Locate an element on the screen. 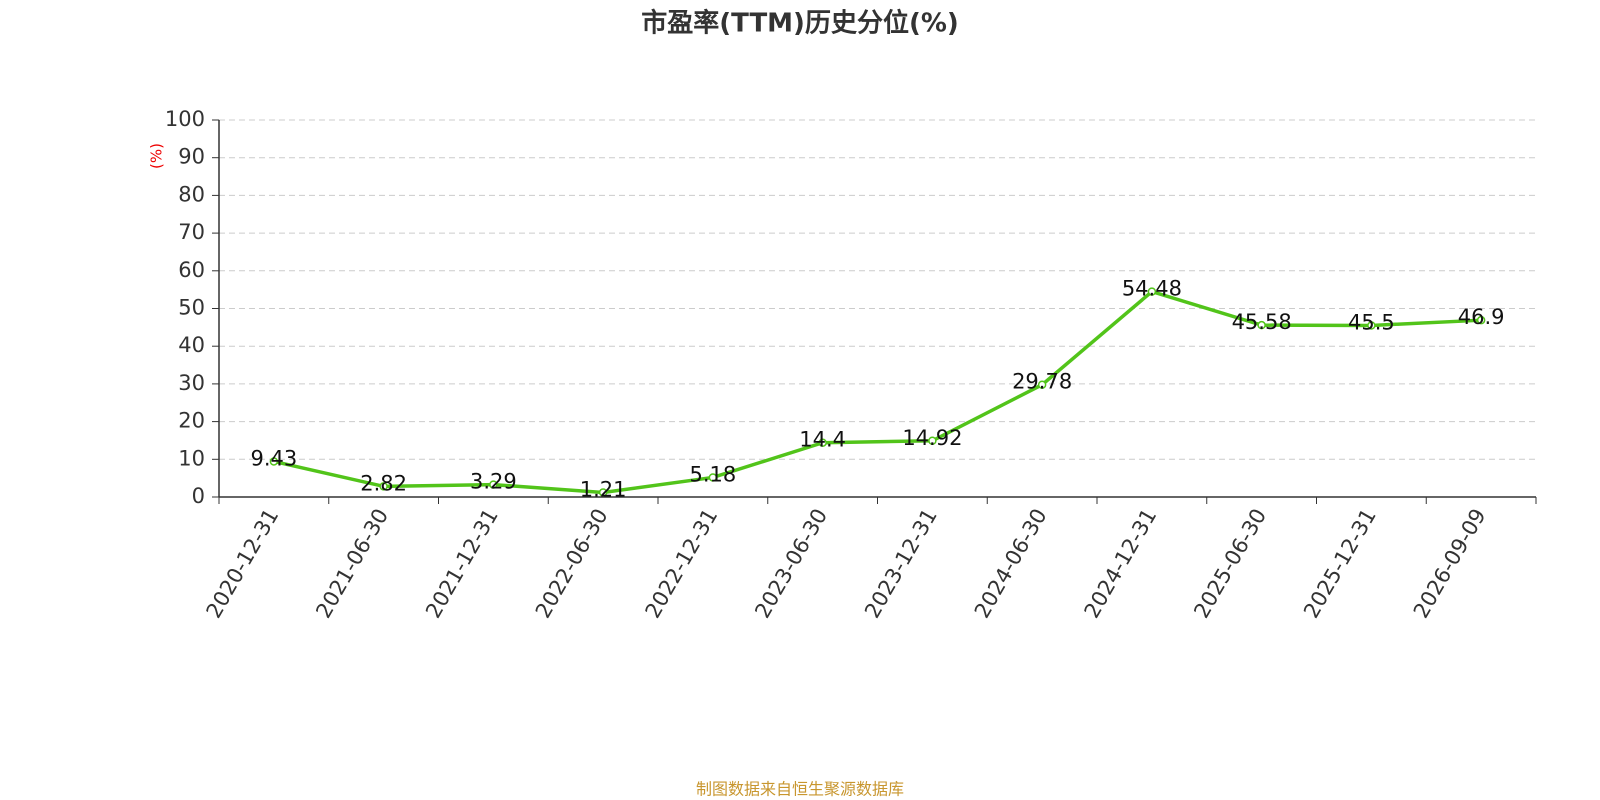  source-note: 制图数据来自恒生聚源数据库 is located at coordinates (800, 789).